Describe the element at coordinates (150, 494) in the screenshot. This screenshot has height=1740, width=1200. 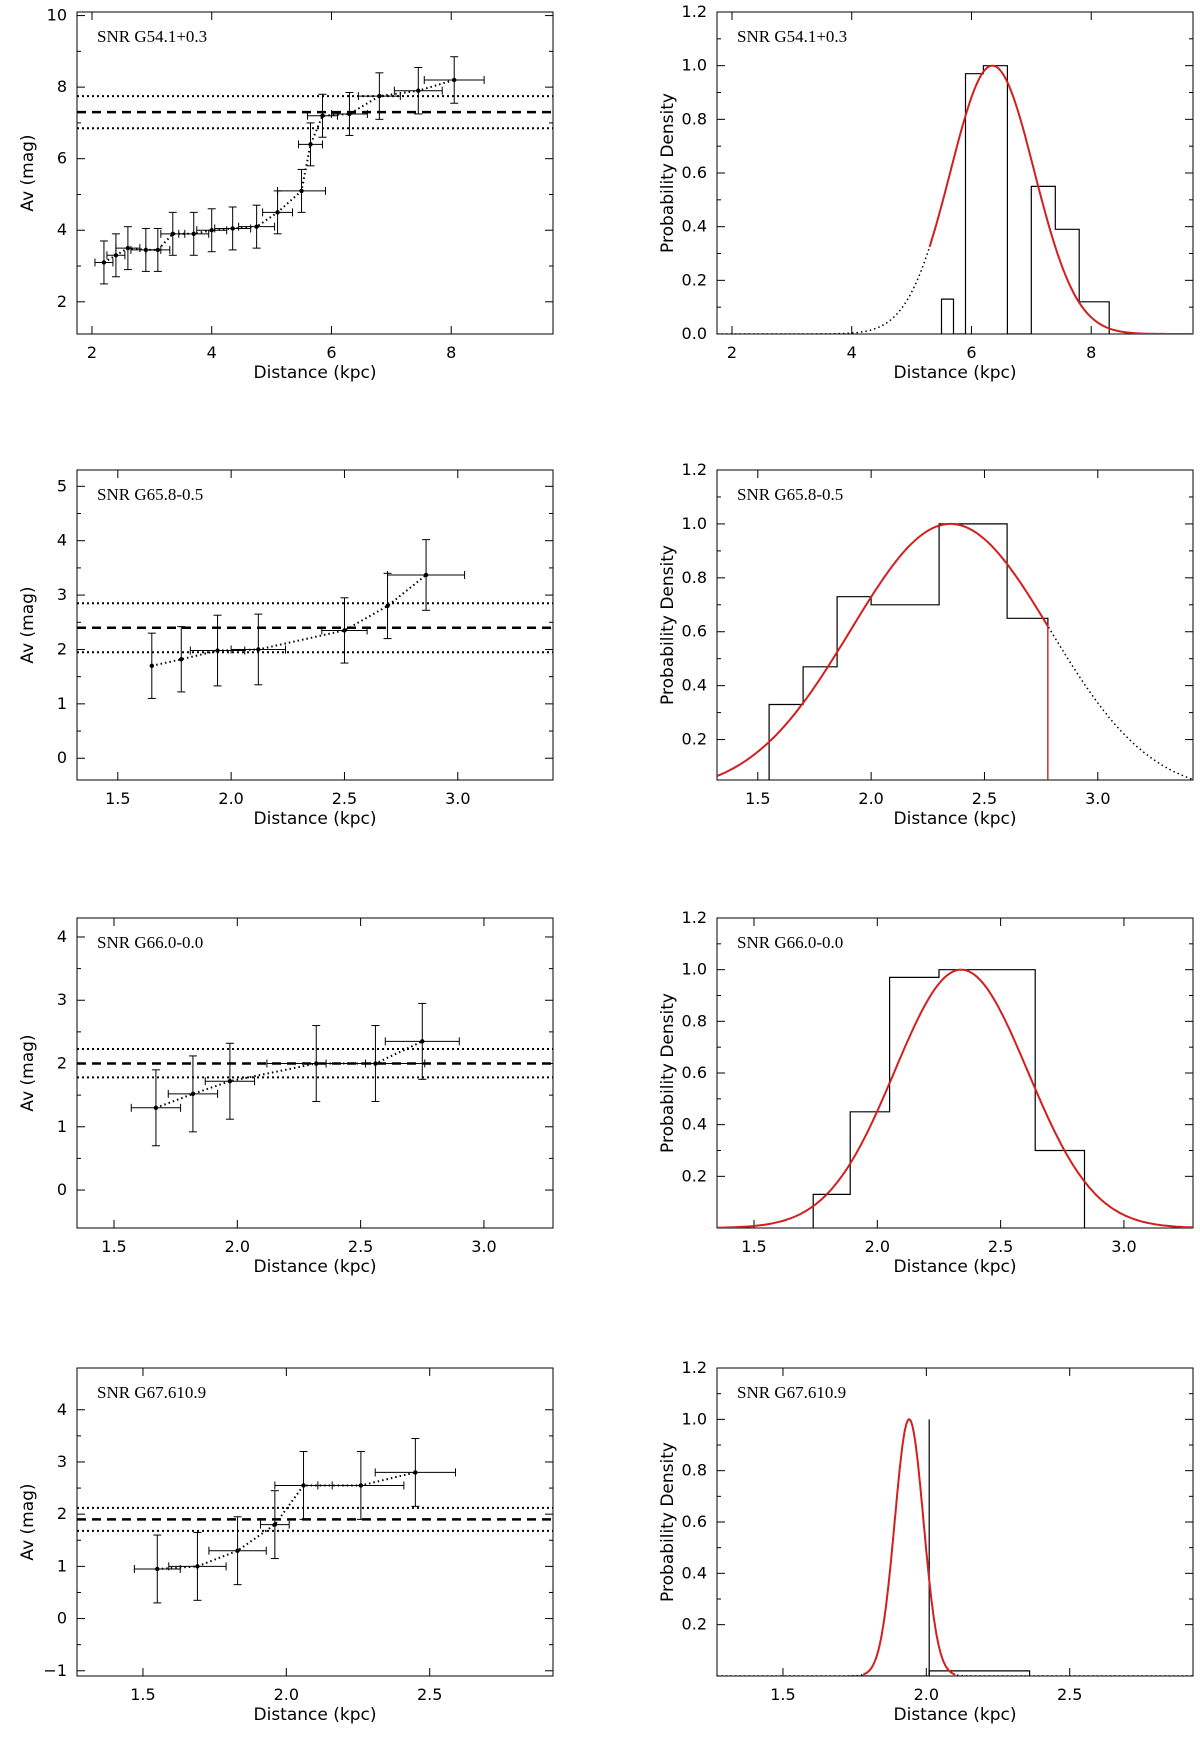
I see `av-panel-panel-title: SNR G65.8-0.5` at that location.